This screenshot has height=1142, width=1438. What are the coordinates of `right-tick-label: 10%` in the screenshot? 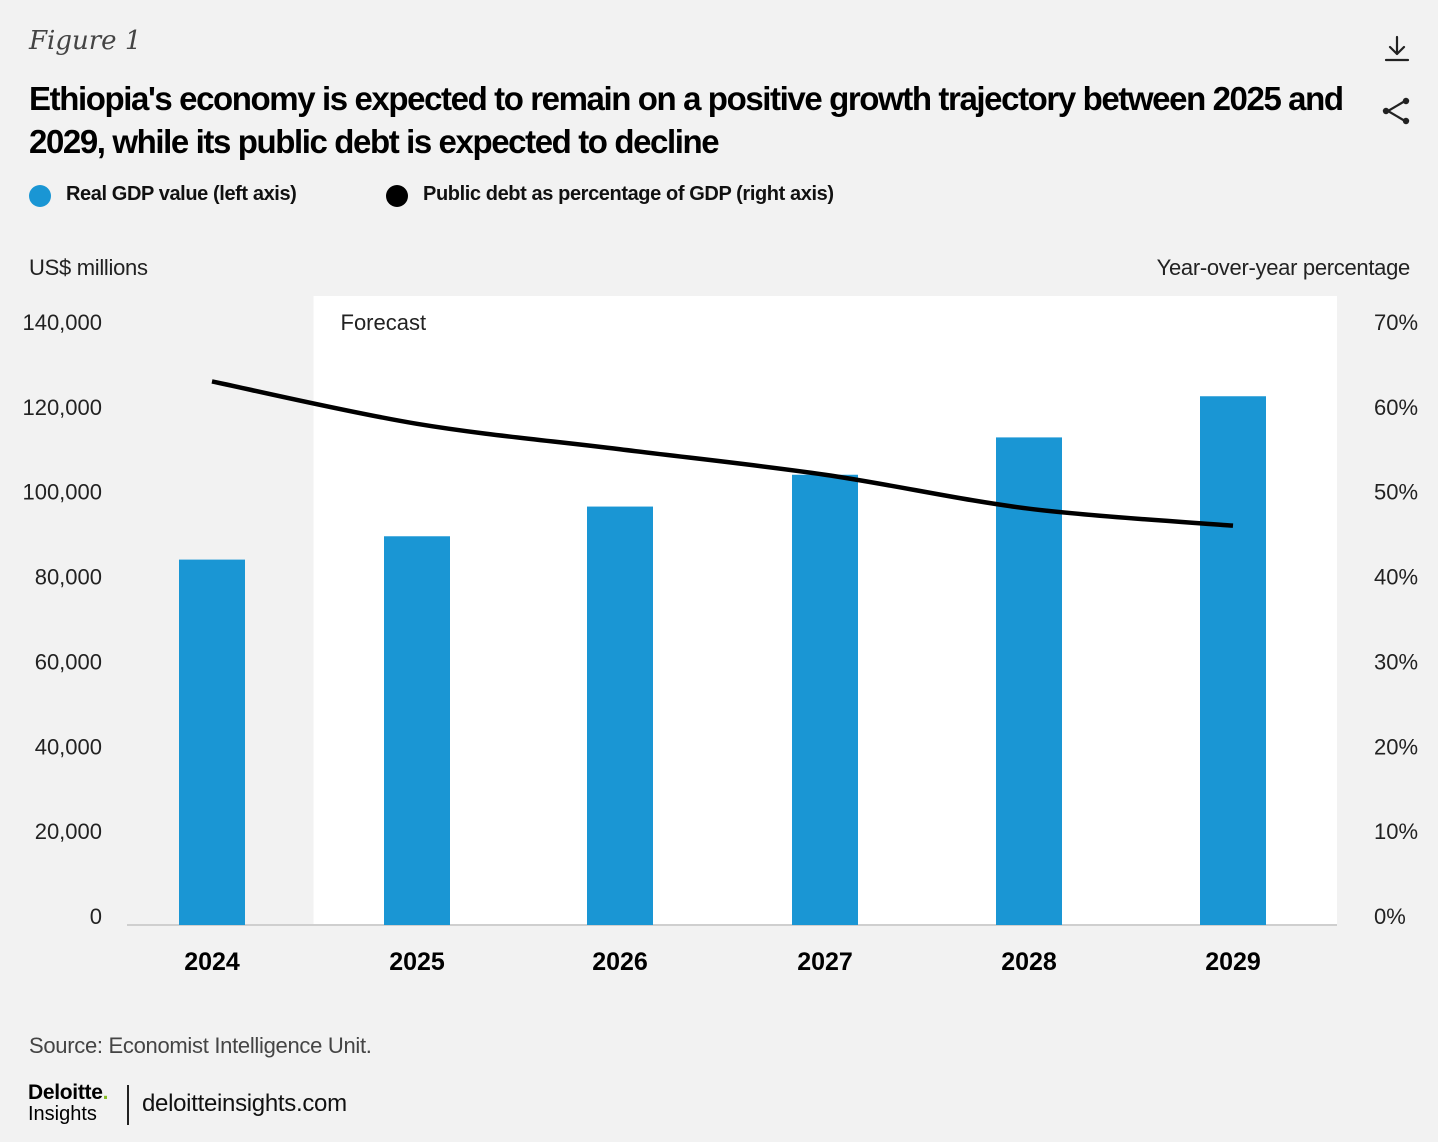 It's located at (1396, 831).